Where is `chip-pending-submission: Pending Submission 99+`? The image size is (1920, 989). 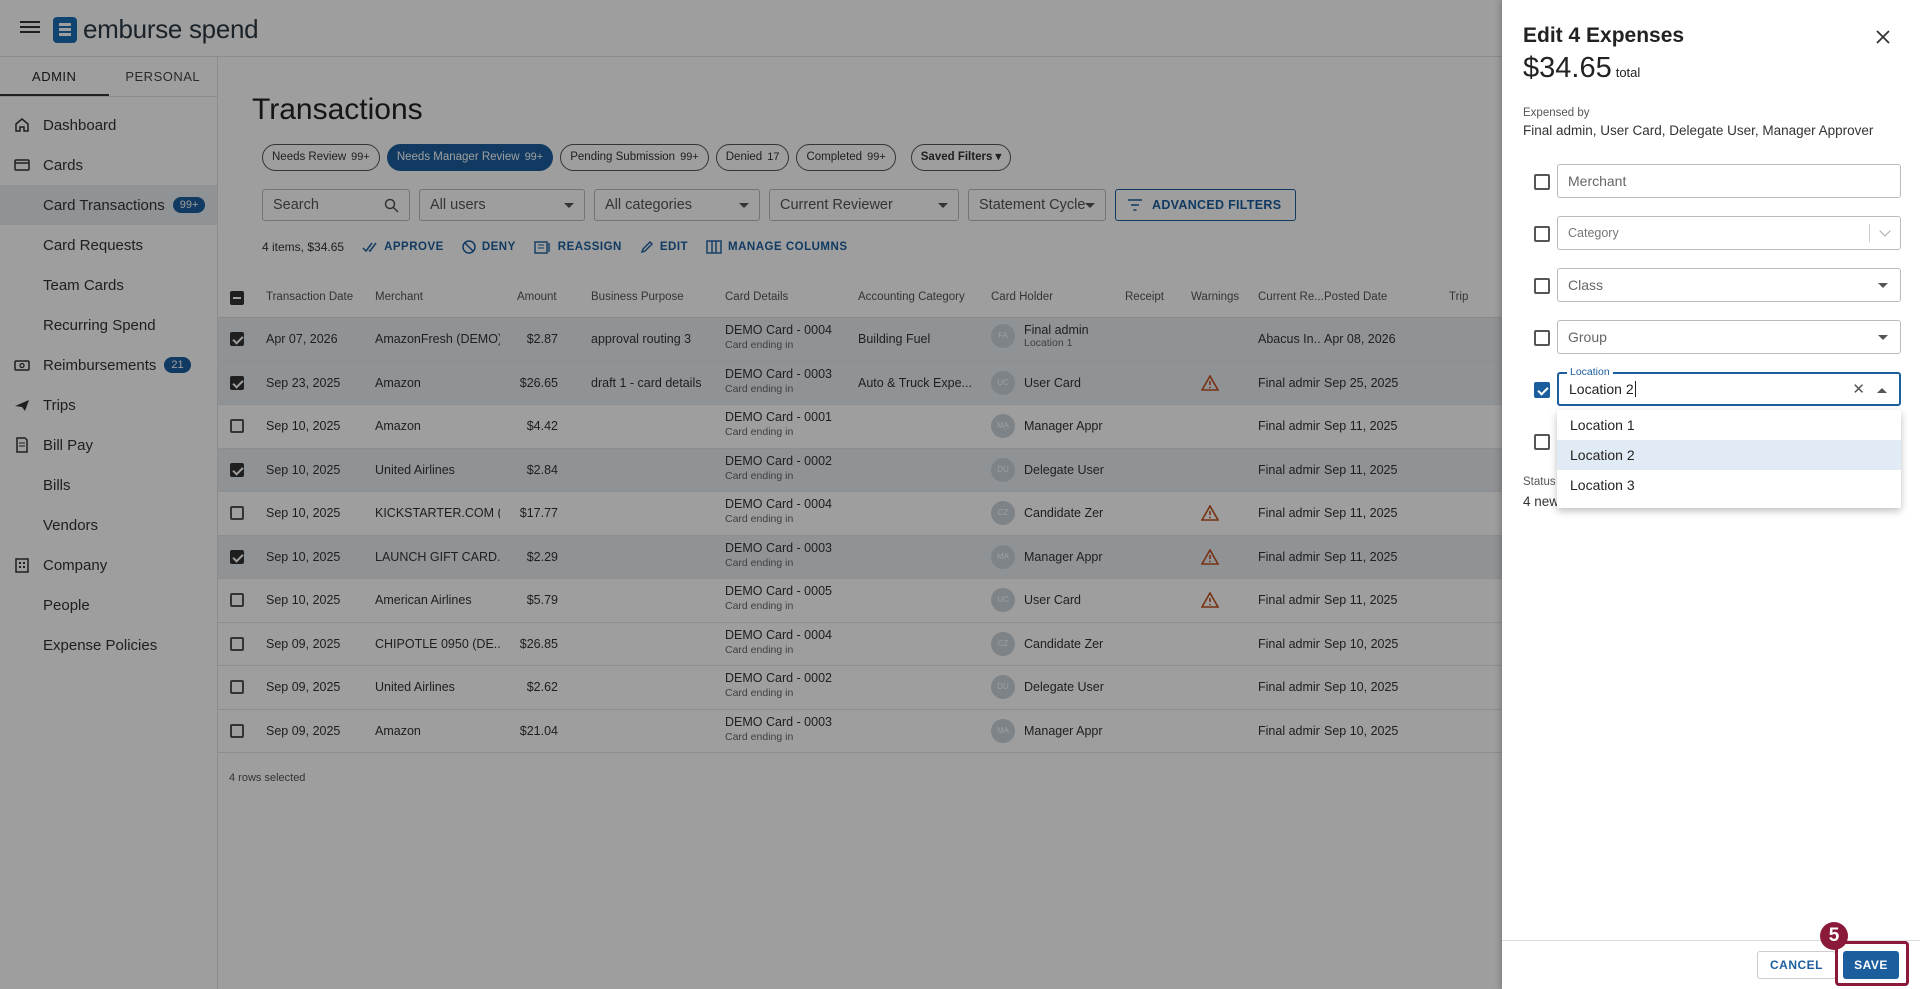
chip-pending-submission: Pending Submission 99+ is located at coordinates (634, 157).